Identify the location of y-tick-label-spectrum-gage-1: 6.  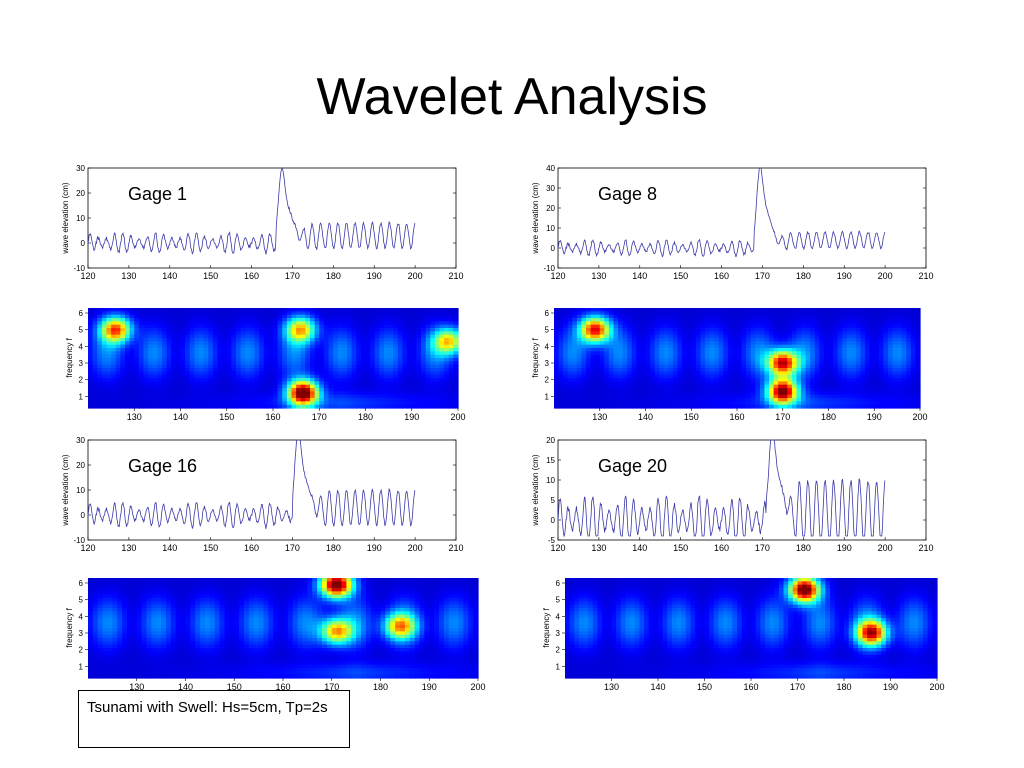
(81, 313).